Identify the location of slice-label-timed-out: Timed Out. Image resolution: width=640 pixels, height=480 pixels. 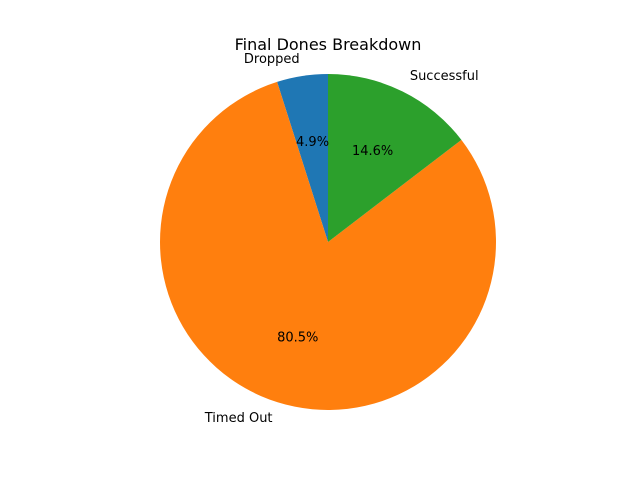
(238, 418).